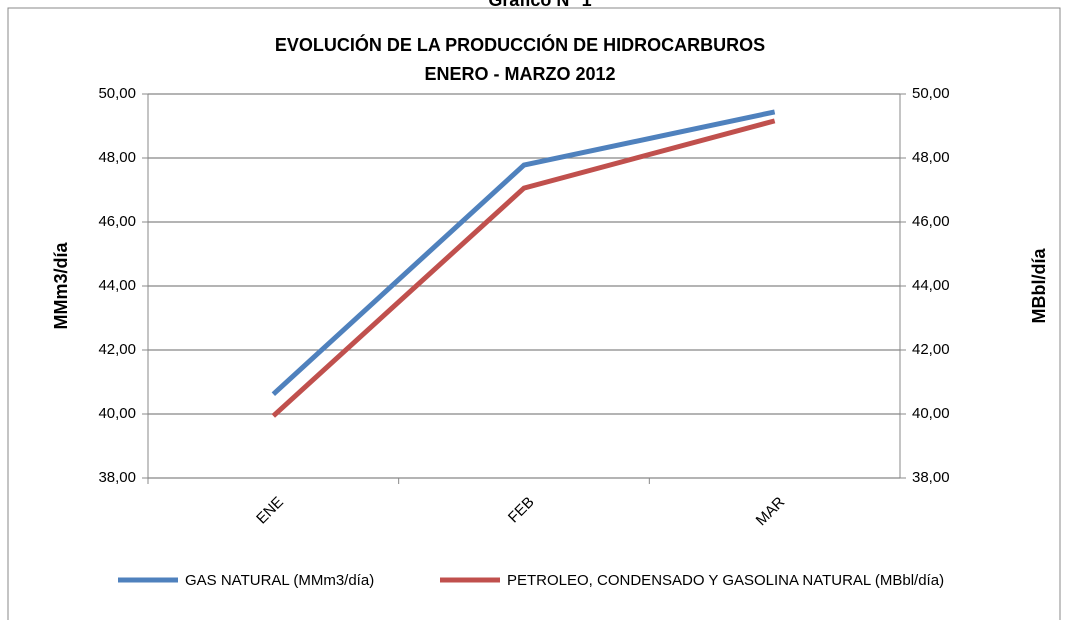  I want to click on y2-tick-label: 46,00, so click(931, 221).